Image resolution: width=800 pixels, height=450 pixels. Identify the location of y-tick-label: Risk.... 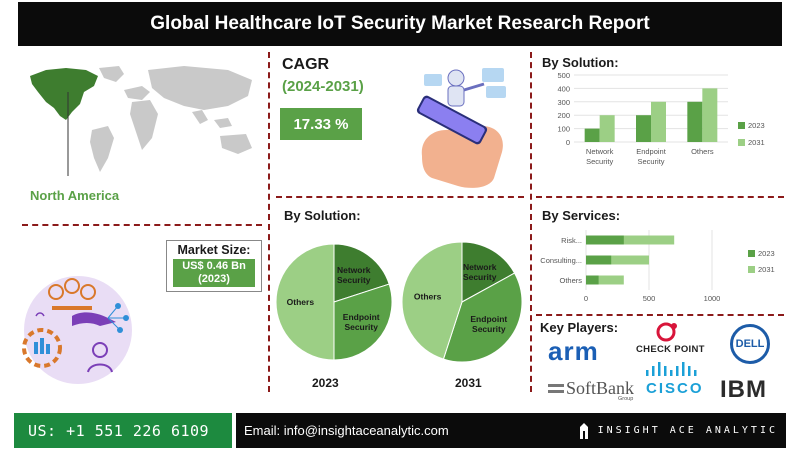
(571, 240).